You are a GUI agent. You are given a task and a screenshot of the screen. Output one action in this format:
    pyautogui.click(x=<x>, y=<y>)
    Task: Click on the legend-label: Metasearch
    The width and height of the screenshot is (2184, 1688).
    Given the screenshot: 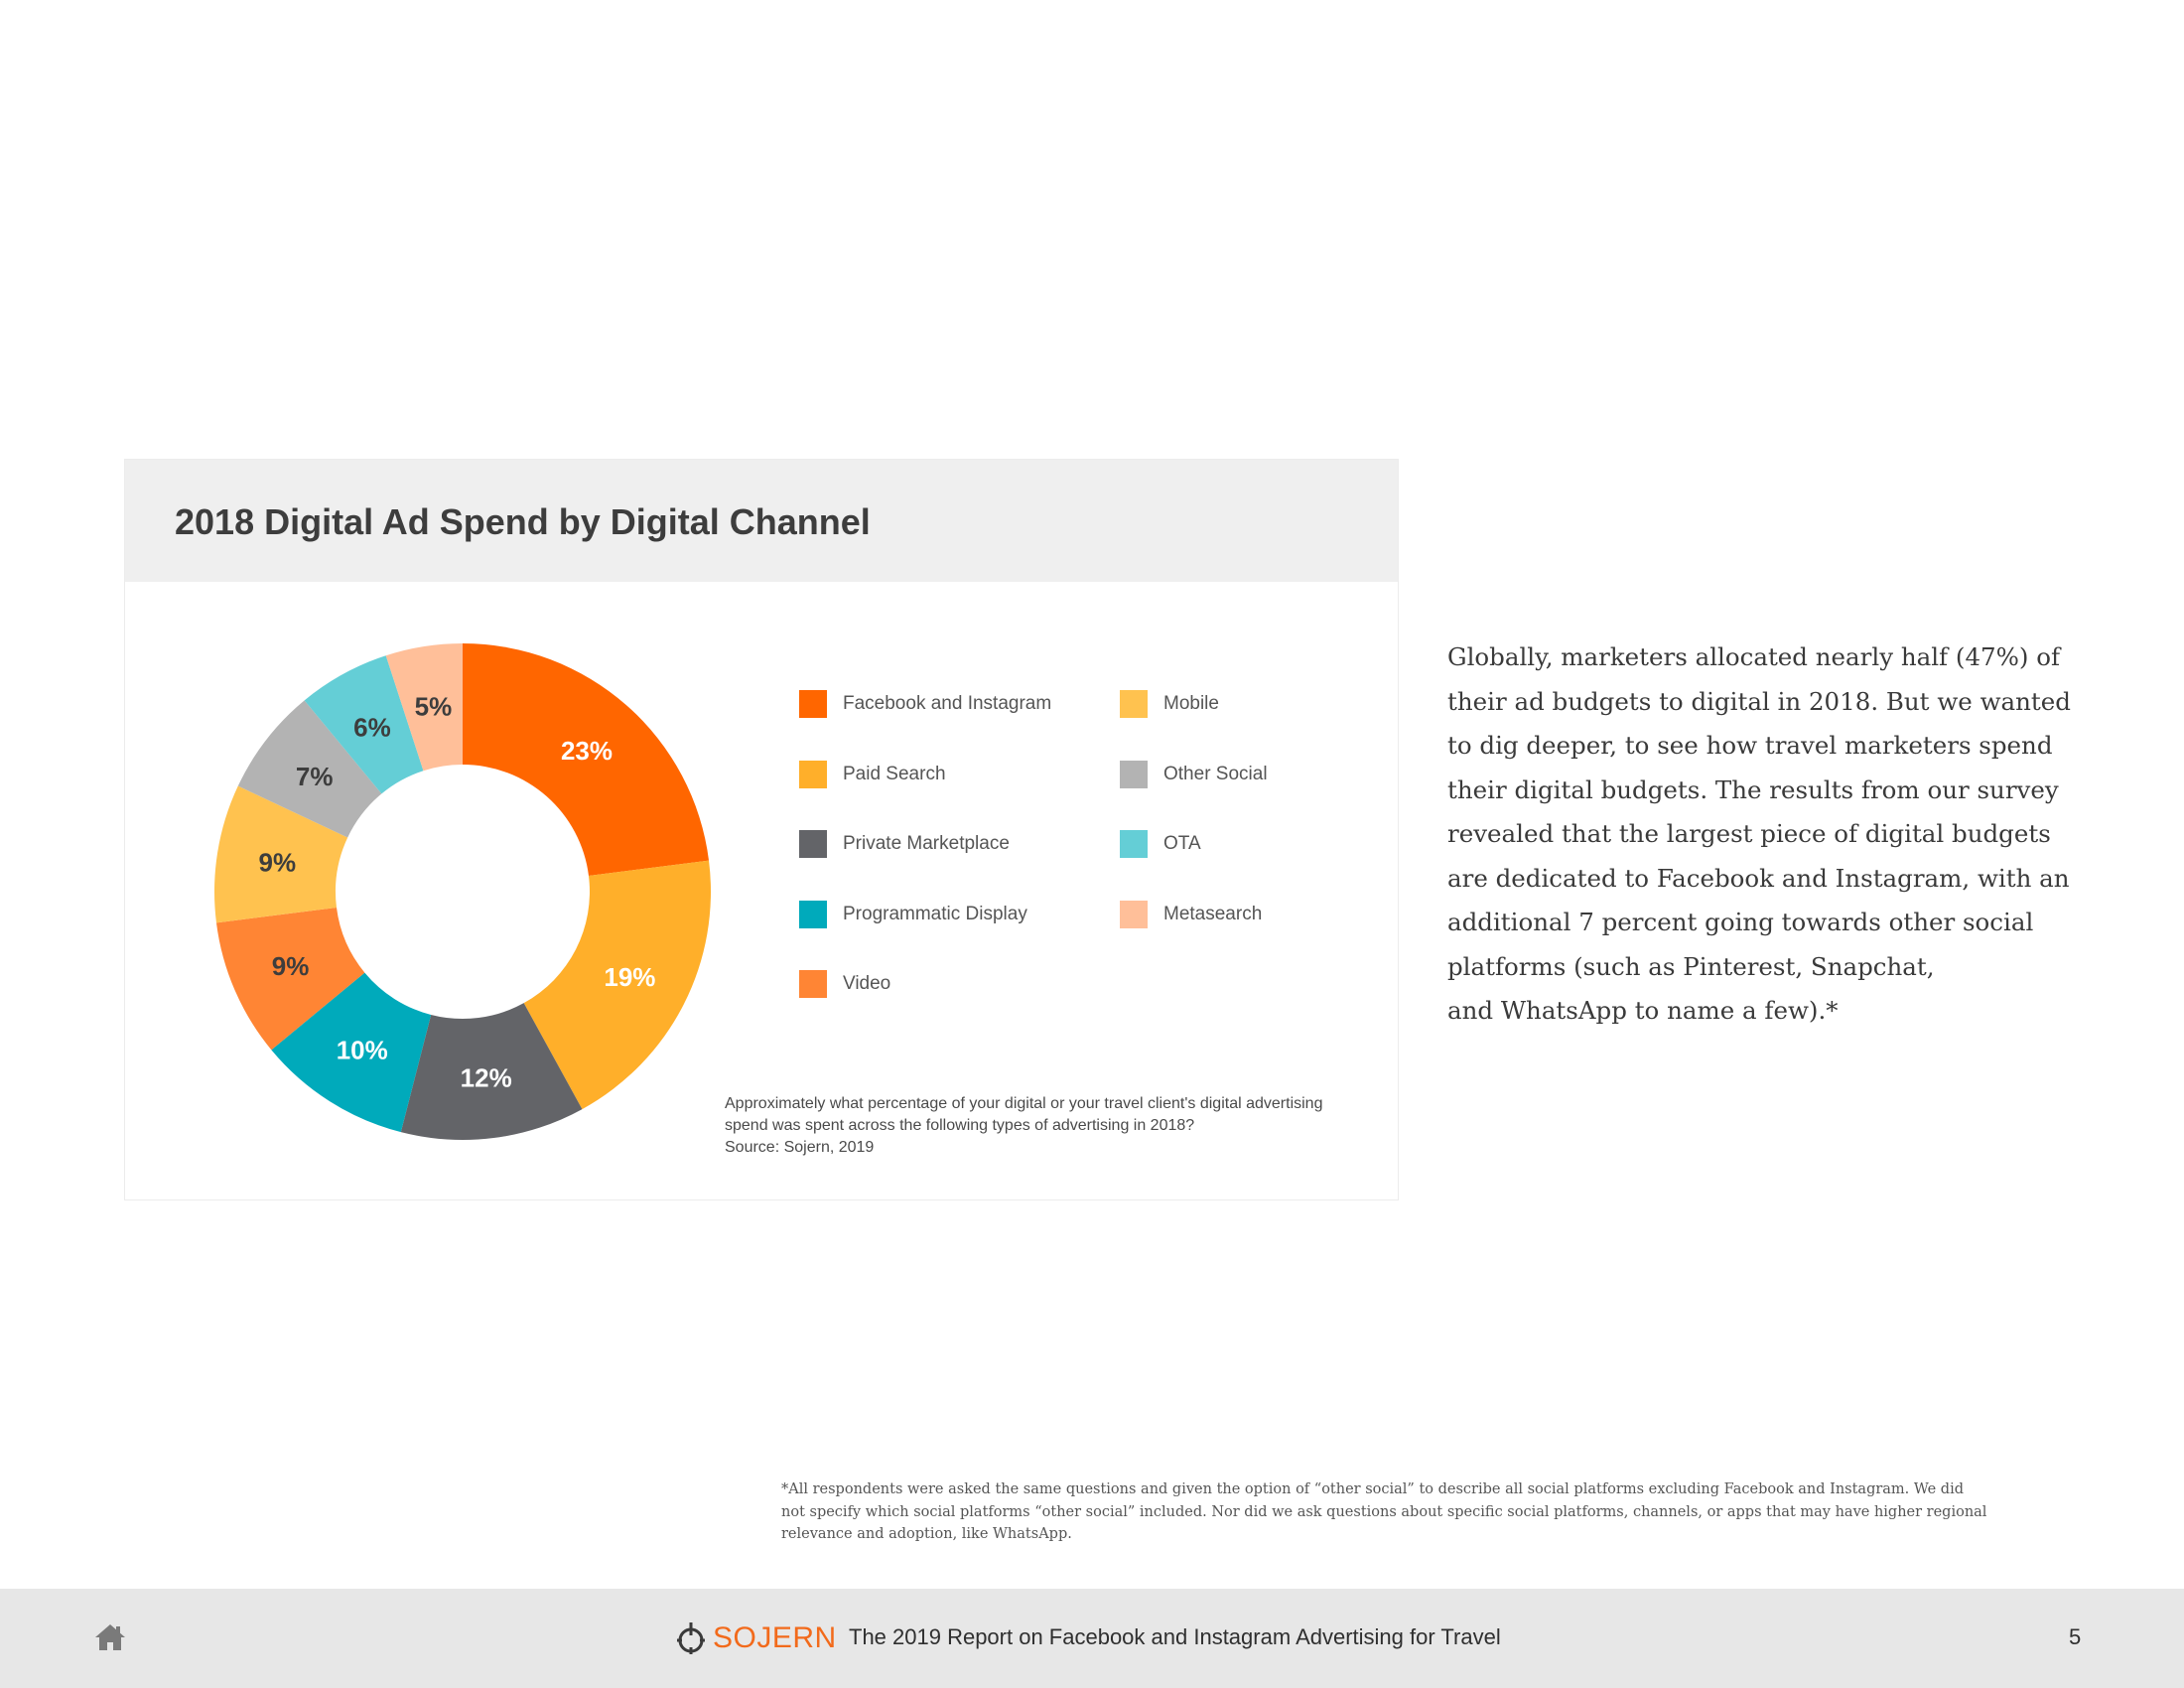 What is the action you would take?
    pyautogui.click(x=1213, y=913)
    